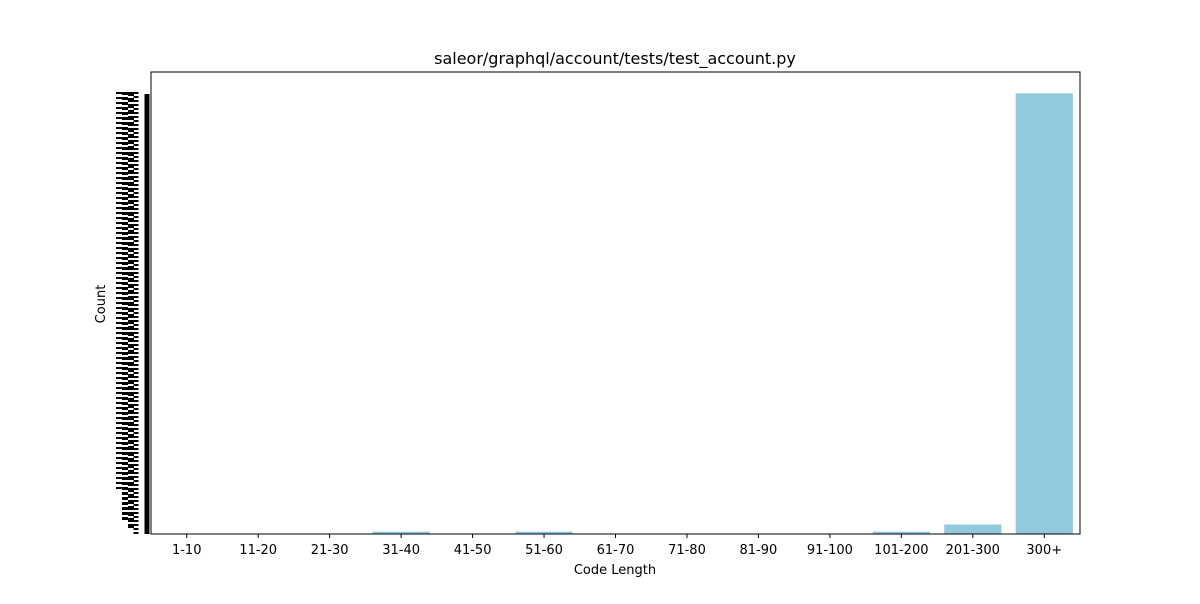  What do you see at coordinates (615, 570) in the screenshot?
I see `x-axis-label: Code Length` at bounding box center [615, 570].